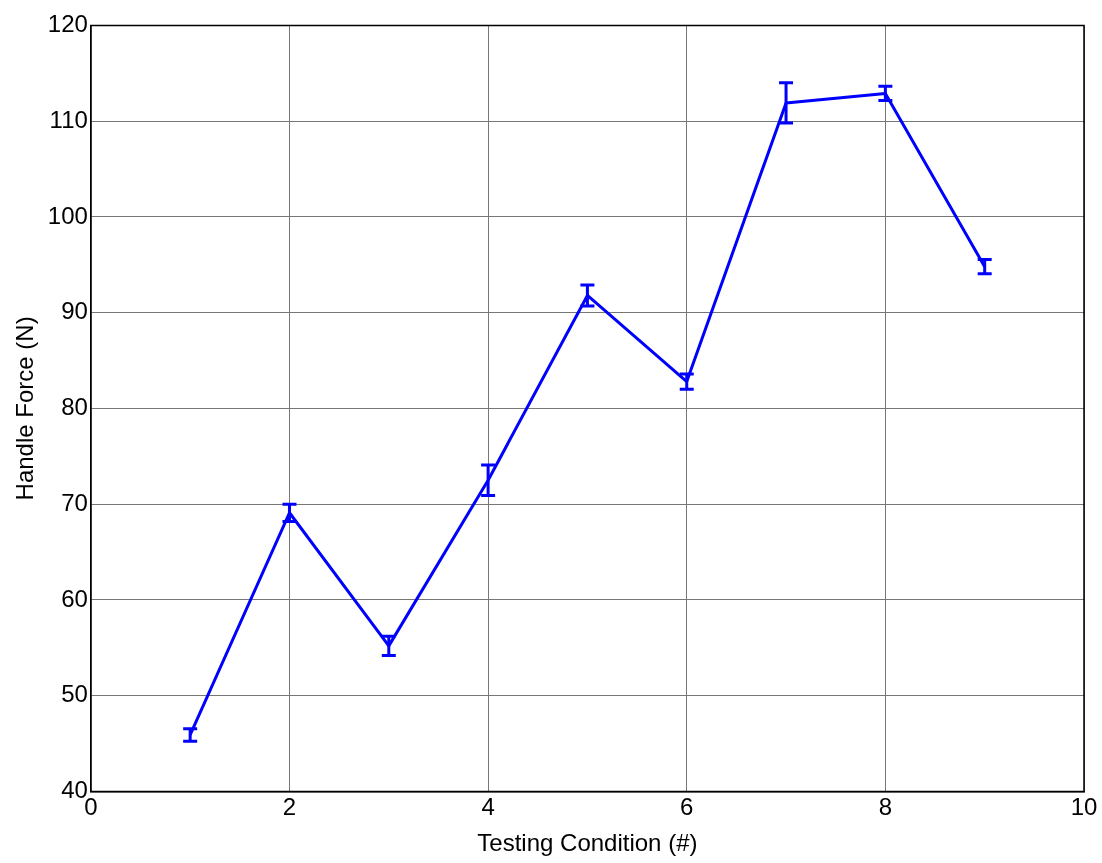  What do you see at coordinates (1084, 807) in the screenshot?
I see `x-tick-label: 10` at bounding box center [1084, 807].